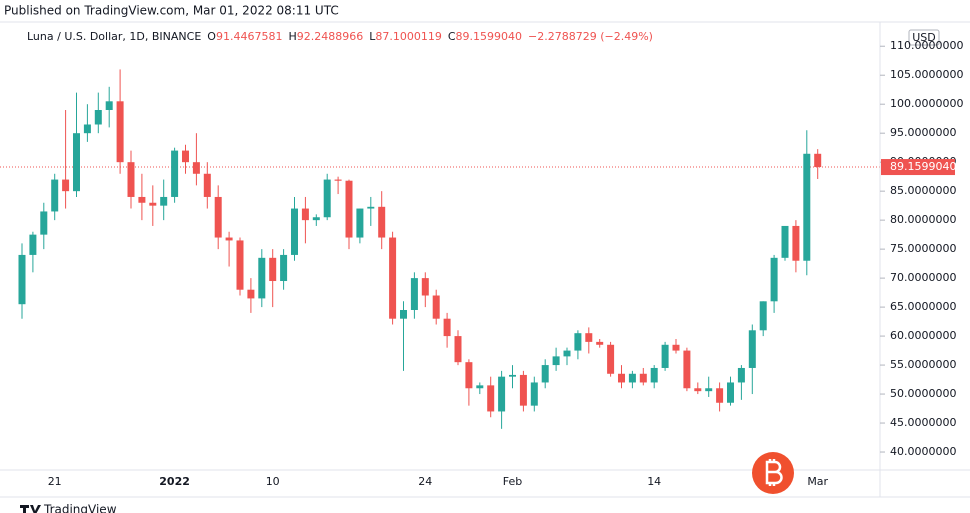 Image resolution: width=970 pixels, height=513 pixels. Describe the element at coordinates (654, 481) in the screenshot. I see `x-tick-label: 14` at that location.